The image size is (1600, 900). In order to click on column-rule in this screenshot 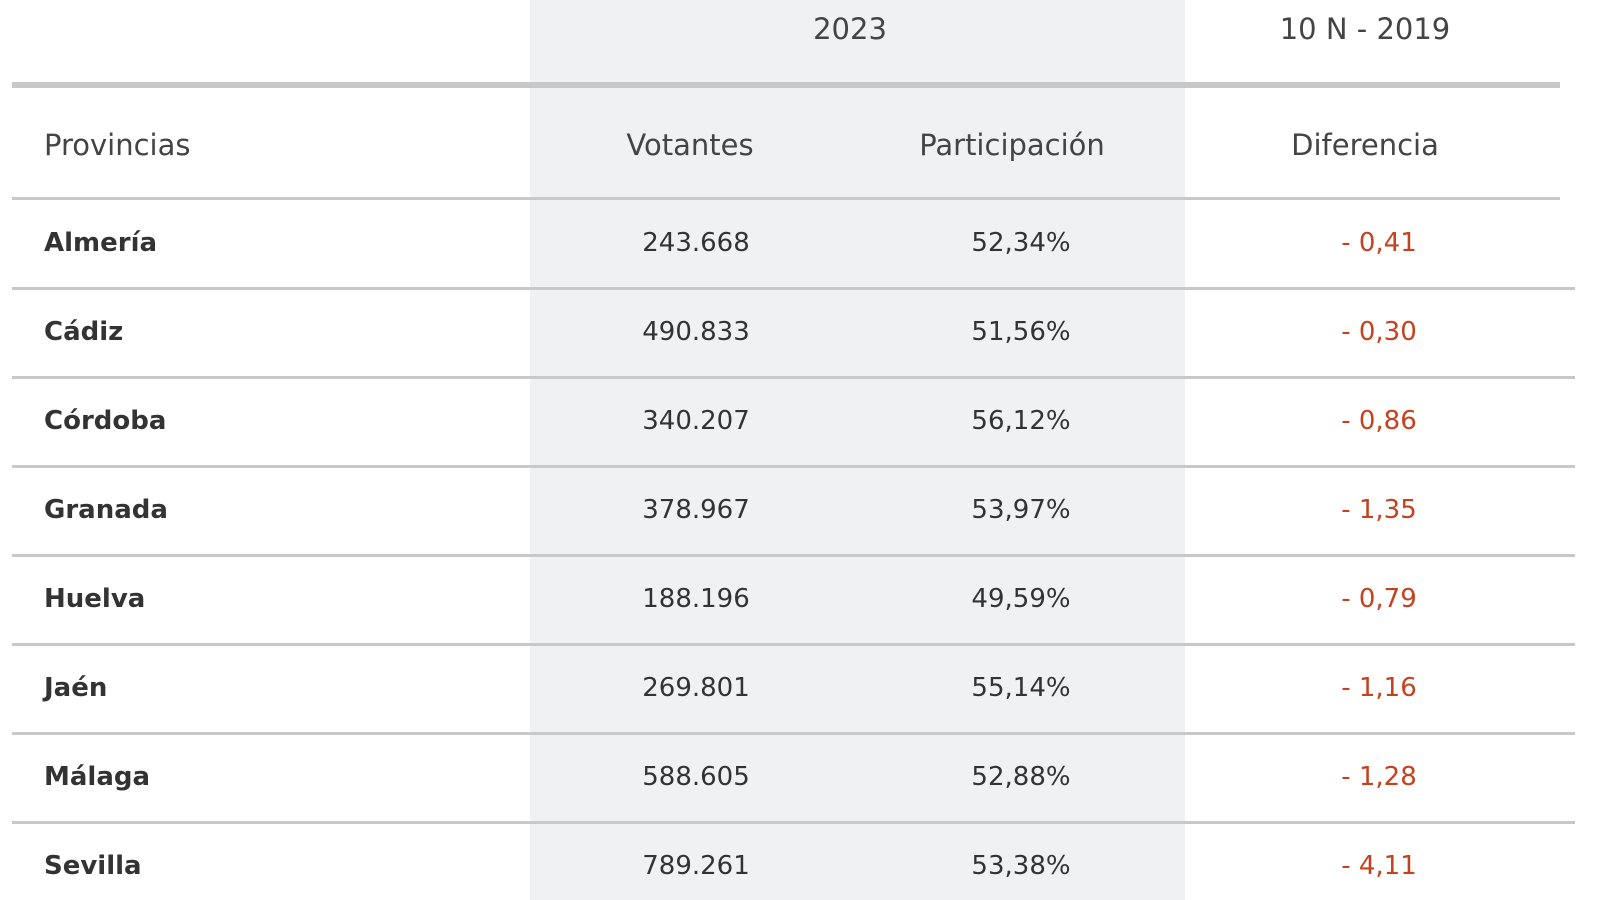, I will do `click(786, 198)`.